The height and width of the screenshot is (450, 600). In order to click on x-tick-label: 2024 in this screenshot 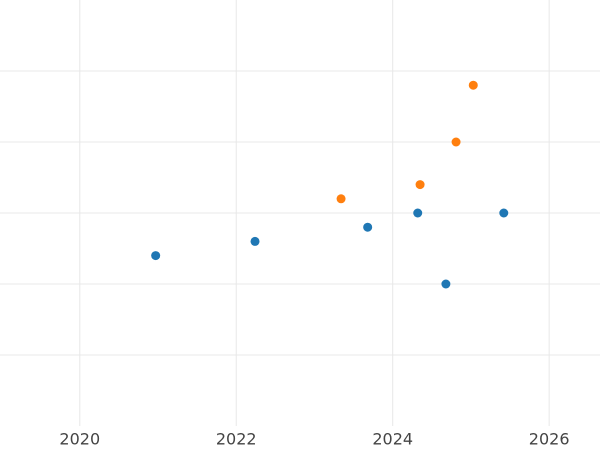, I will do `click(392, 439)`.